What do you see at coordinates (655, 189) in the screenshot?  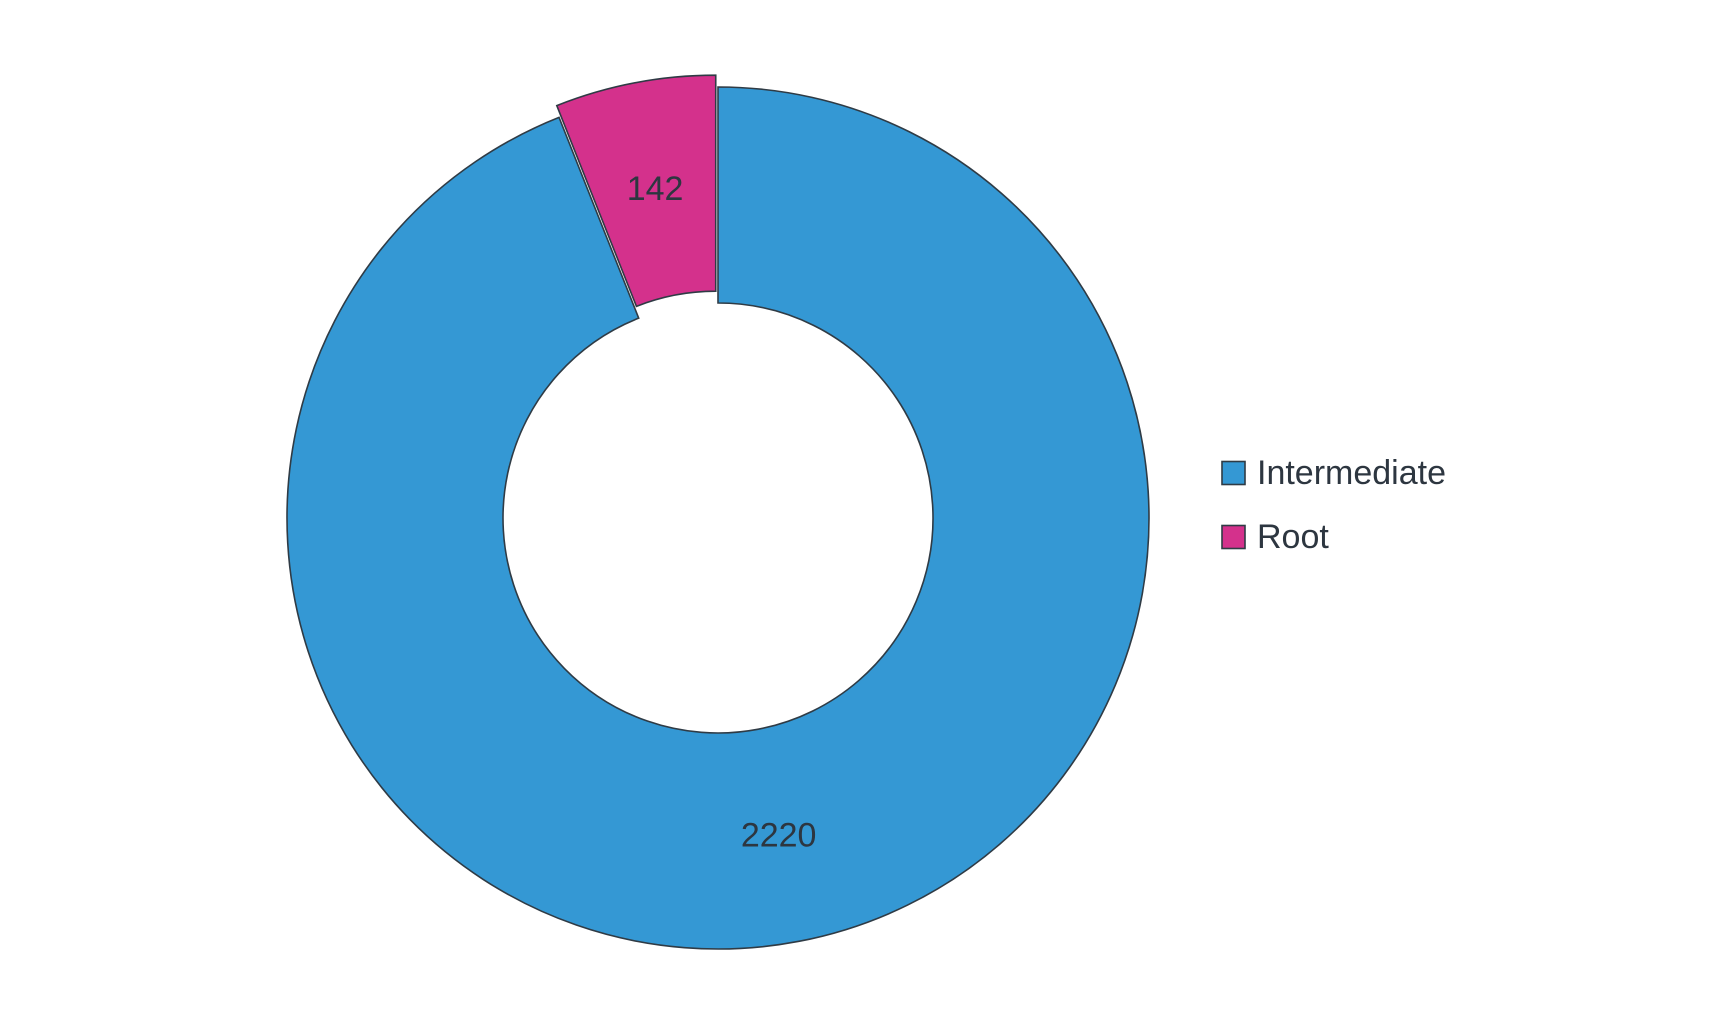 I see `data-label-root: 142` at bounding box center [655, 189].